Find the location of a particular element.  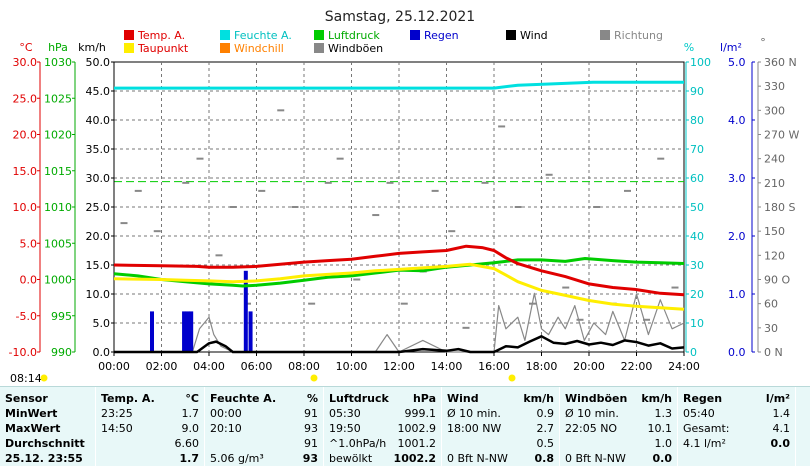

legend-label: Windböen is located at coordinates (355, 48).